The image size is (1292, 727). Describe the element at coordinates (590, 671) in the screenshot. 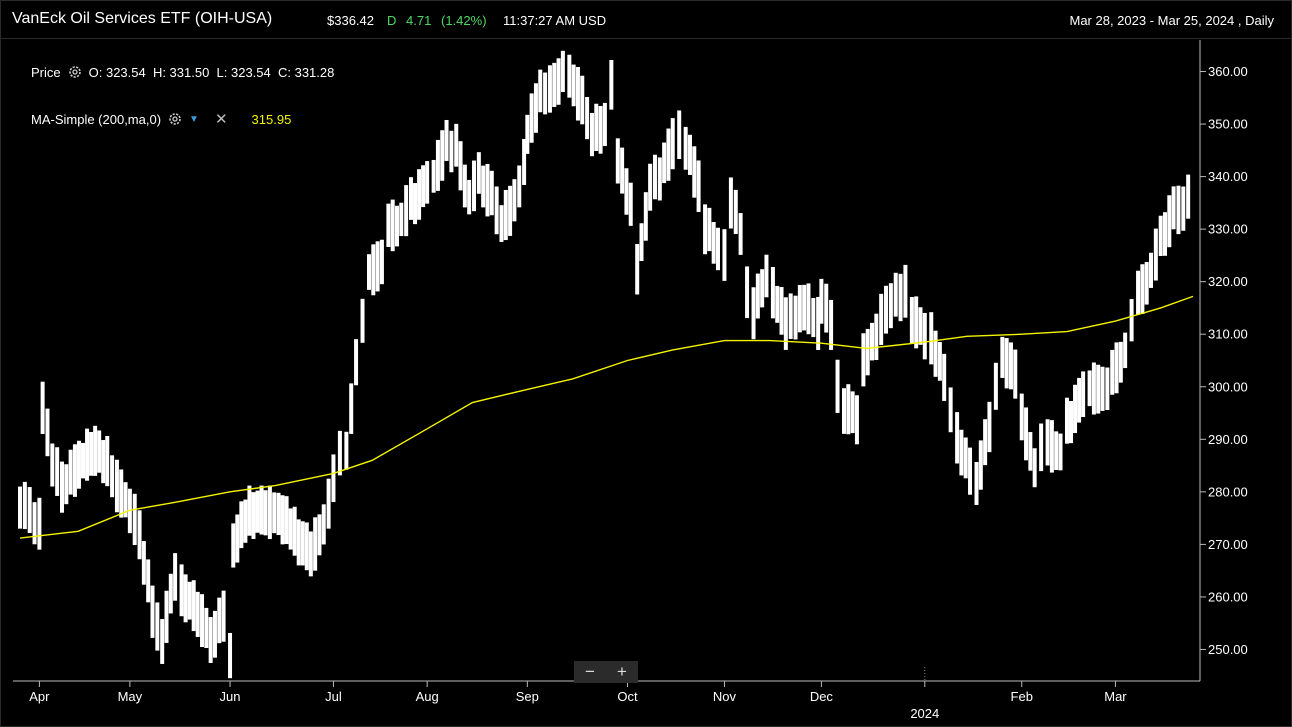

I see `zoom-out-button: −` at that location.